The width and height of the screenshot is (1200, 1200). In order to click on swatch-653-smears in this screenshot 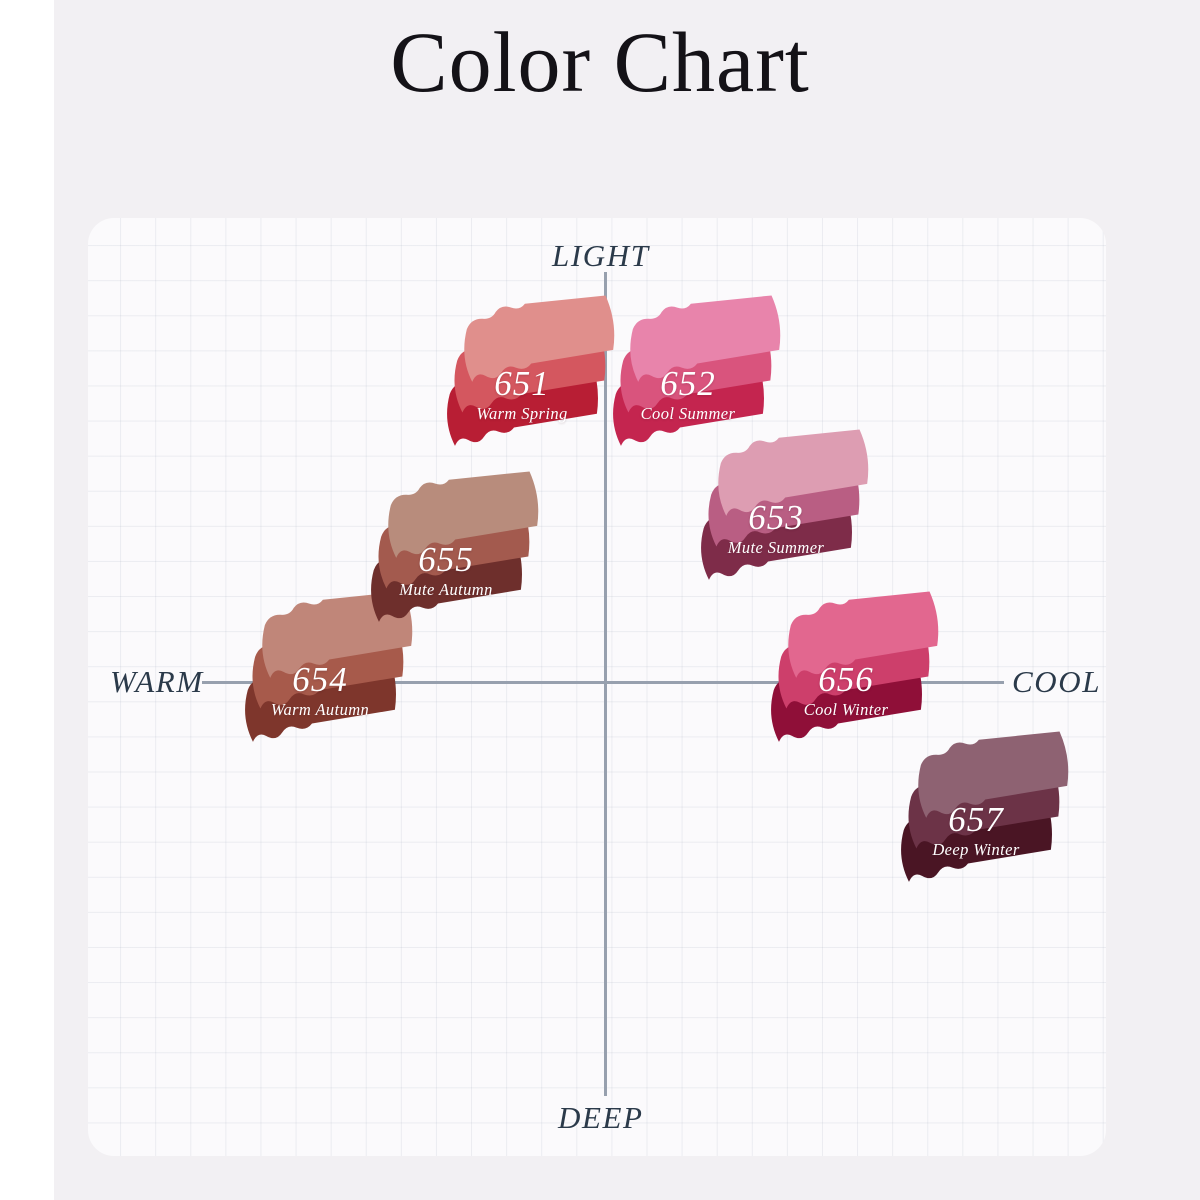, I will do `click(785, 504)`.